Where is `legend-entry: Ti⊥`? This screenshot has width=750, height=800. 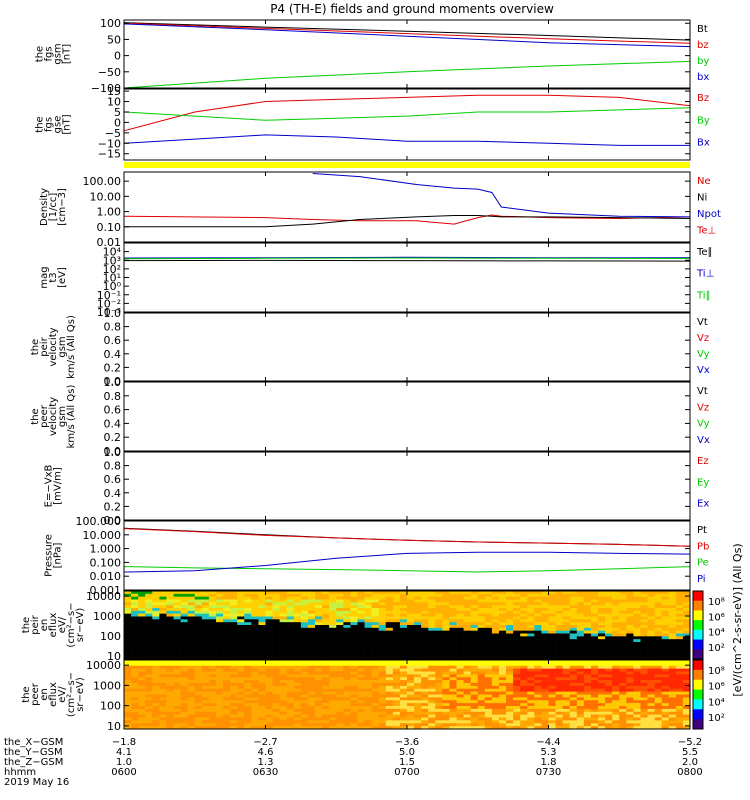
legend-entry: Ti⊥ is located at coordinates (705, 274).